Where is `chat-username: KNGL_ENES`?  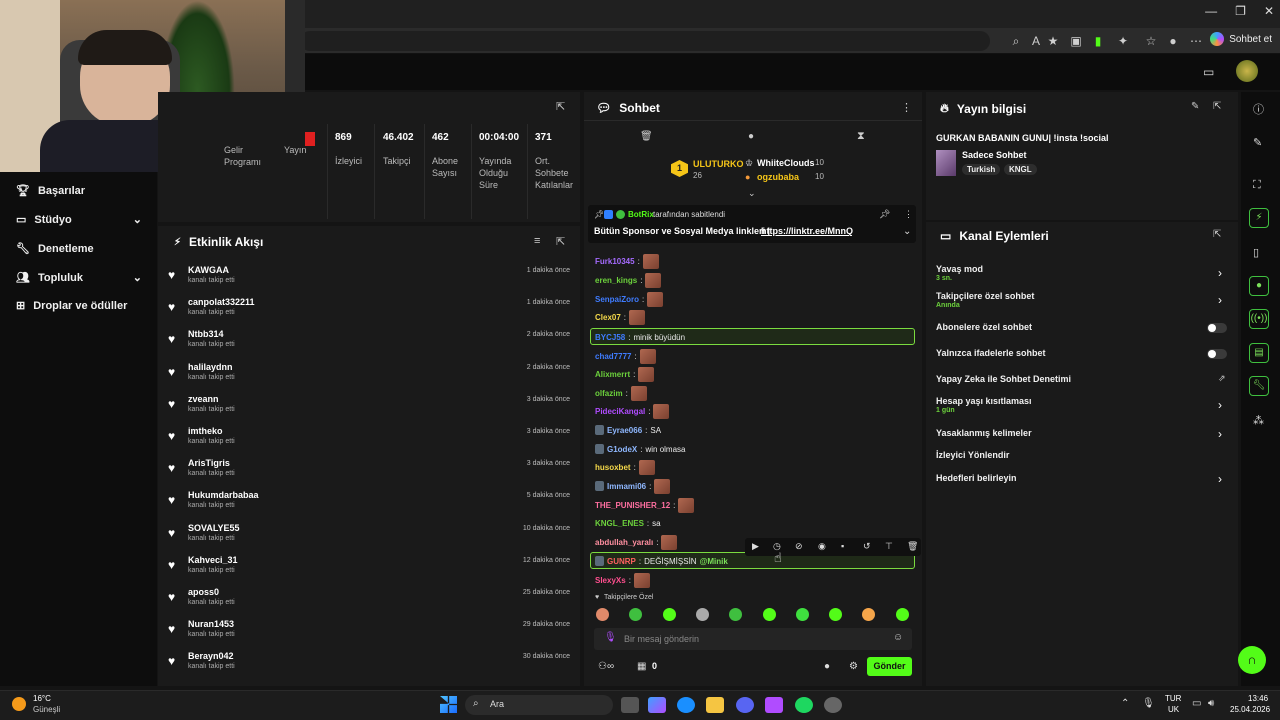 chat-username: KNGL_ENES is located at coordinates (619, 523).